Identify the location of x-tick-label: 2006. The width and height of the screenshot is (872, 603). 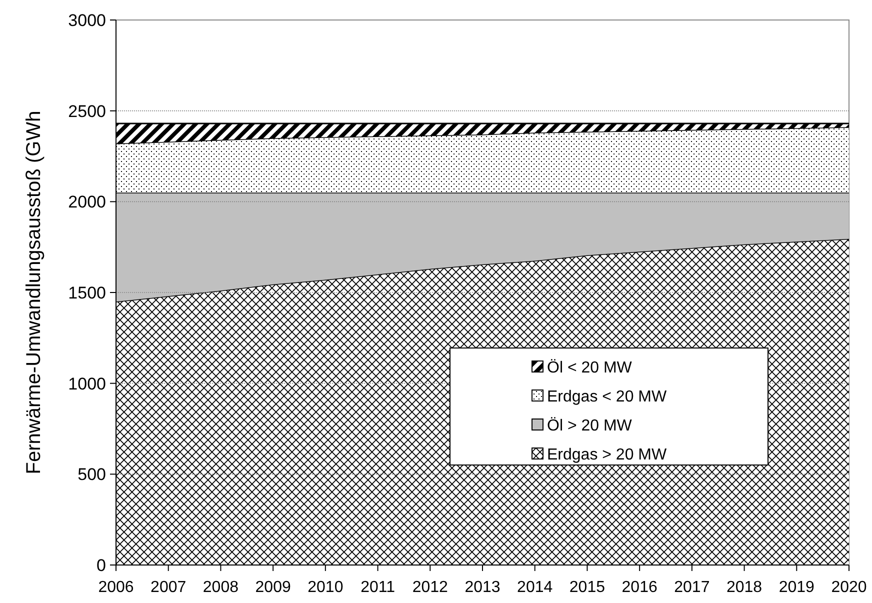
(116, 587).